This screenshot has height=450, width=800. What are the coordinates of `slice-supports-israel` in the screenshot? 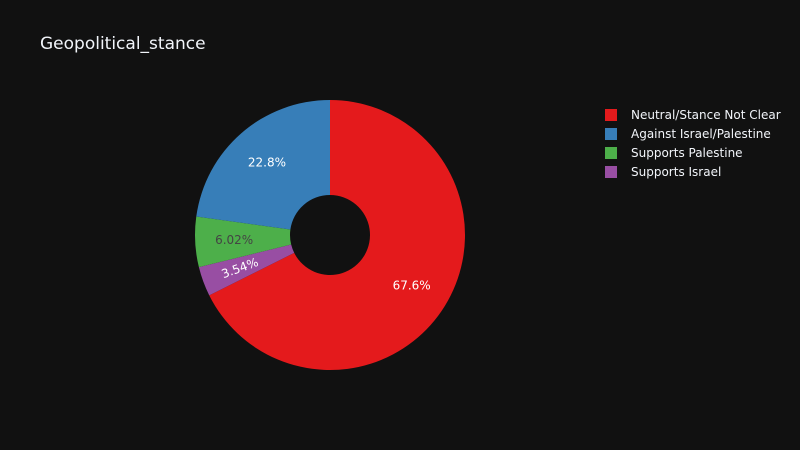 It's located at (246, 270).